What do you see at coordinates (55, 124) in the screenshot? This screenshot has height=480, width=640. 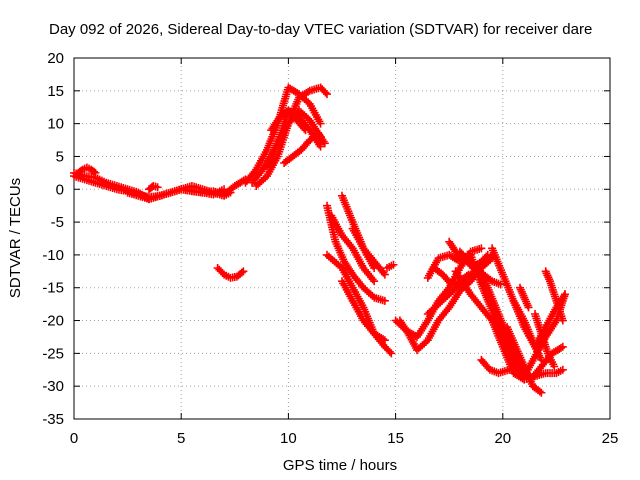 I see `y-tick-label: 10` at bounding box center [55, 124].